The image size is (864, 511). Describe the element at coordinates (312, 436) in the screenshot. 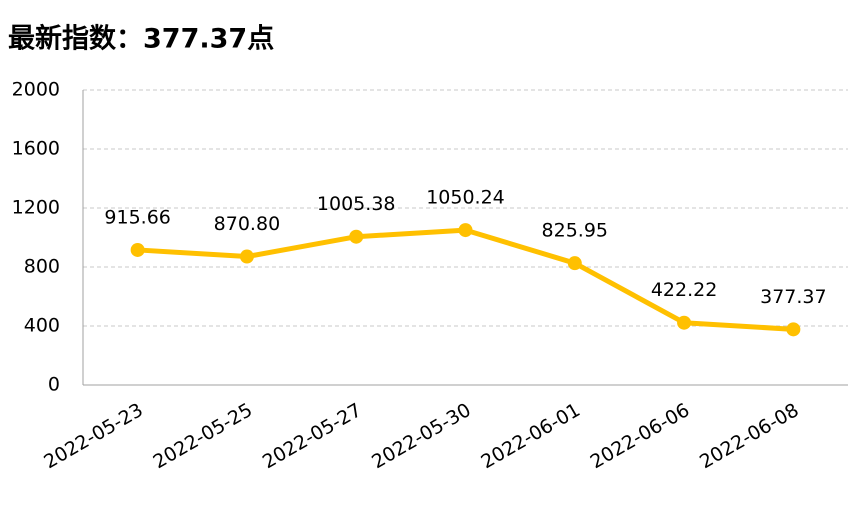

I see `x-tick-label: 2022-05-27` at that location.